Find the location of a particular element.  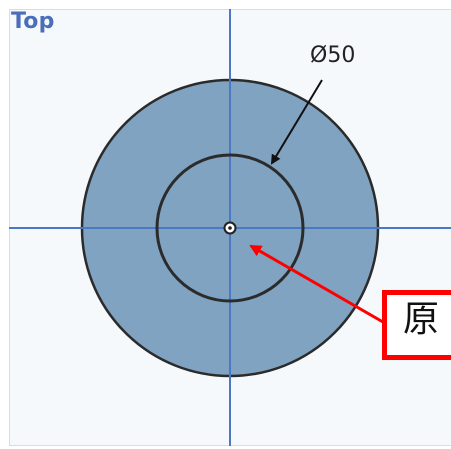

dimension-label: Ø50 is located at coordinates (333, 55).